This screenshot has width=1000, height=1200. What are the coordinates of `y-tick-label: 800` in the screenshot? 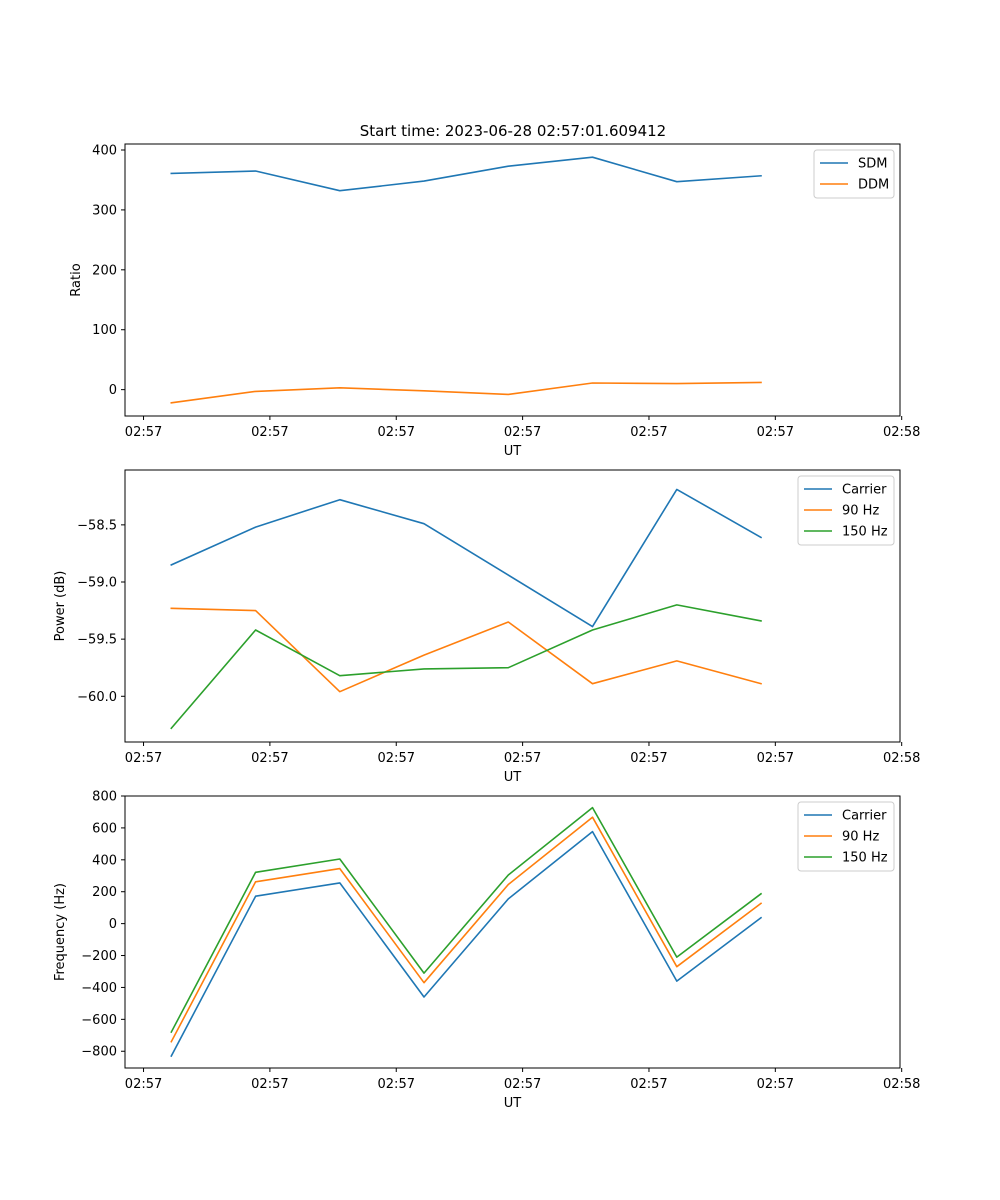 It's located at (104, 797).